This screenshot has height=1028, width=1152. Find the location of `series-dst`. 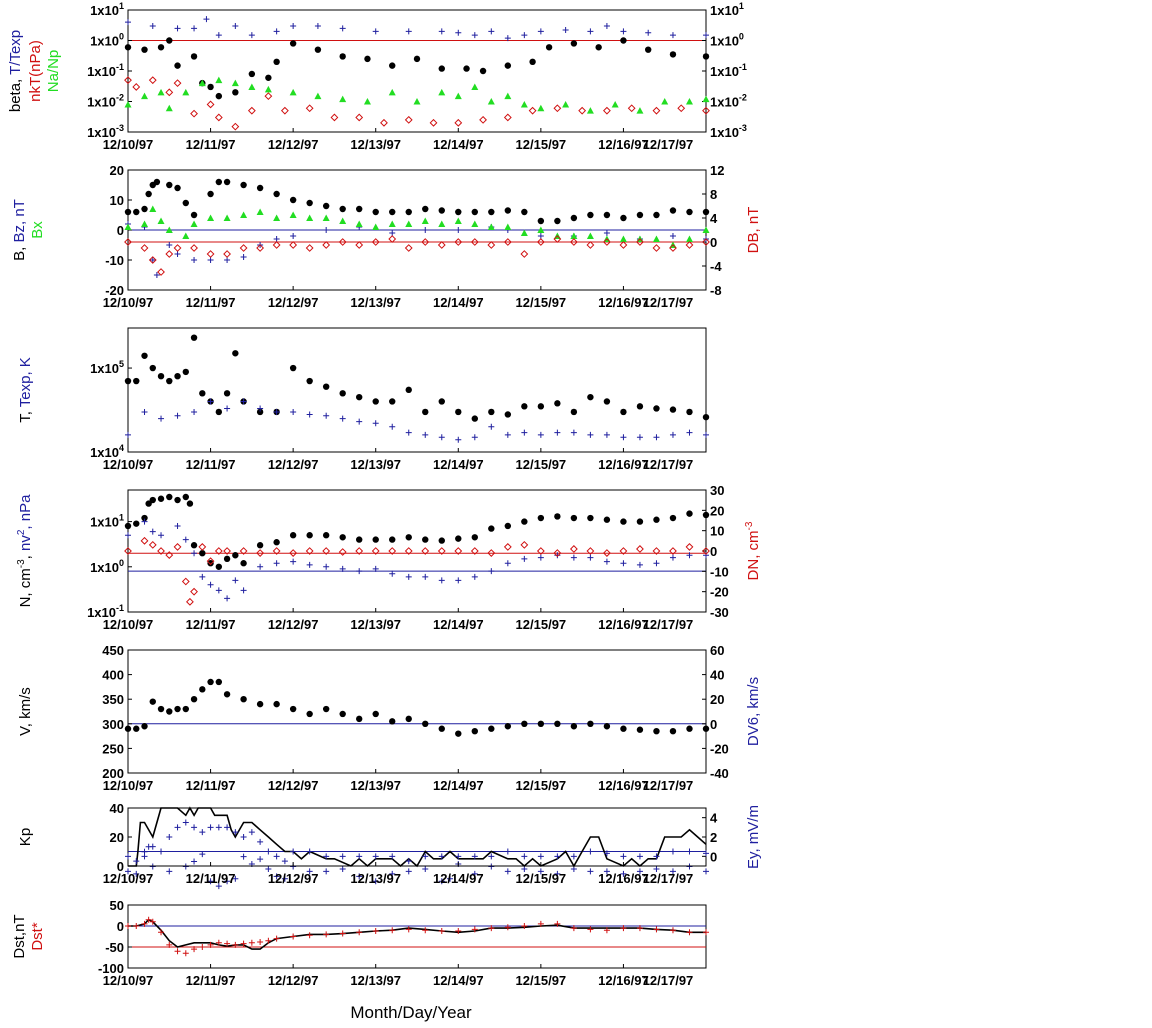

series-dst is located at coordinates (417, 934).